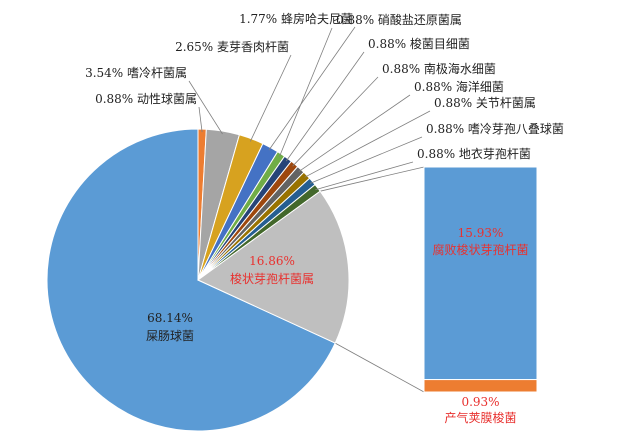  Describe the element at coordinates (399, 19) in the screenshot. I see `slice-label: 0.88% 硝酸盐还原菌属` at that location.